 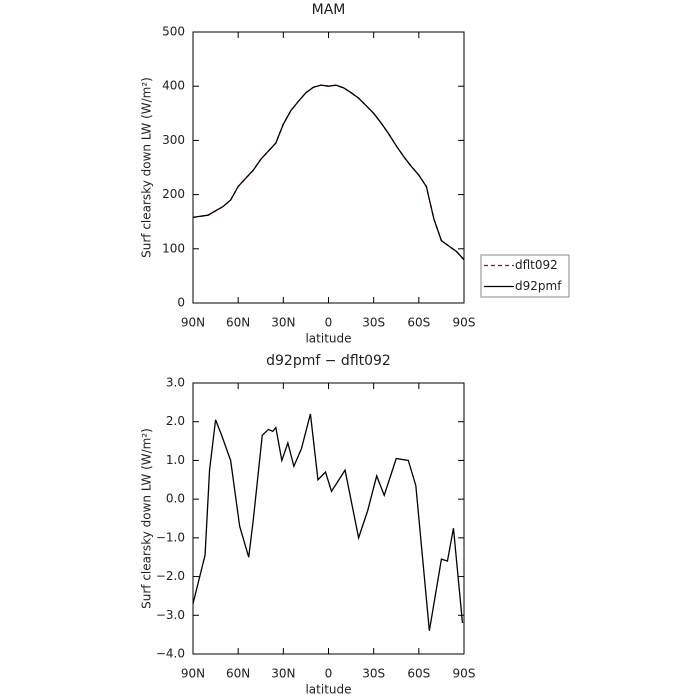 I want to click on y-tick-label: 100, so click(x=173, y=248).